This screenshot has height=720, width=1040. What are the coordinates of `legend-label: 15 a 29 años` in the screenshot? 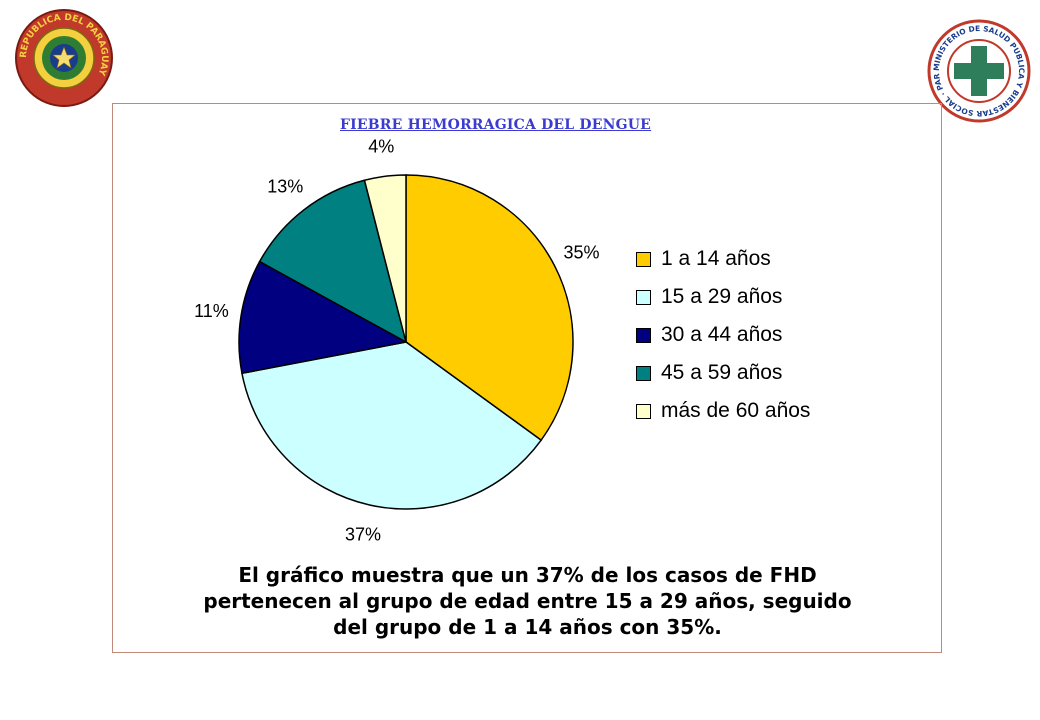 It's located at (722, 296).